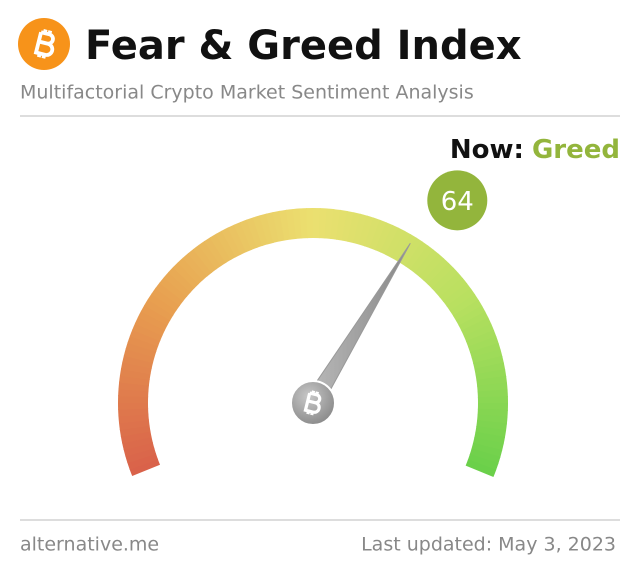 Image resolution: width=640 pixels, height=575 pixels. I want to click on value-label: 64, so click(457, 202).